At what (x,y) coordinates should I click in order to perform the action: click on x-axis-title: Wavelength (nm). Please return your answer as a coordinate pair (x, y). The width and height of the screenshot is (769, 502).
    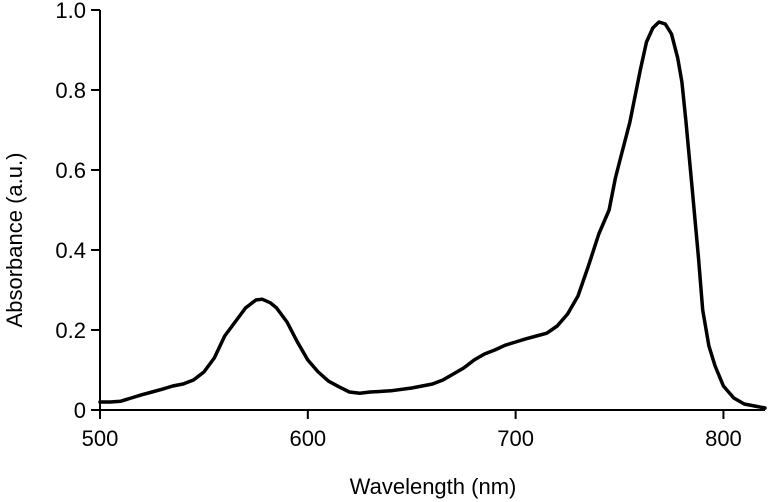
    Looking at the image, I should click on (433, 486).